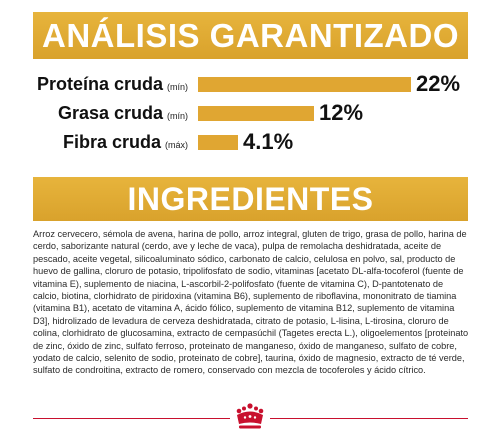 Image resolution: width=500 pixels, height=447 pixels. Describe the element at coordinates (176, 145) in the screenshot. I see `row-qualifier: (máx)` at that location.